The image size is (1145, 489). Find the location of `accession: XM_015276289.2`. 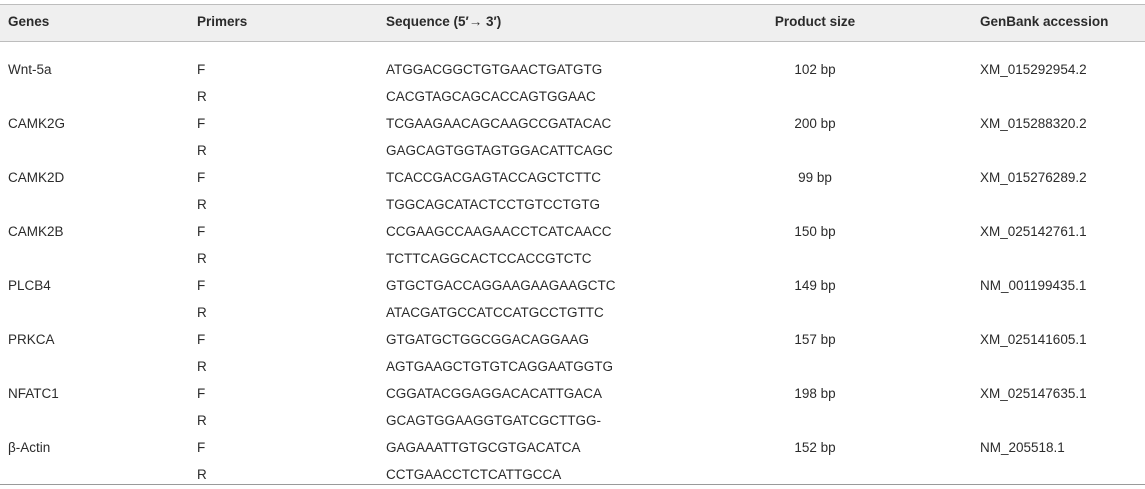

accession: XM_015276289.2 is located at coordinates (1033, 177).